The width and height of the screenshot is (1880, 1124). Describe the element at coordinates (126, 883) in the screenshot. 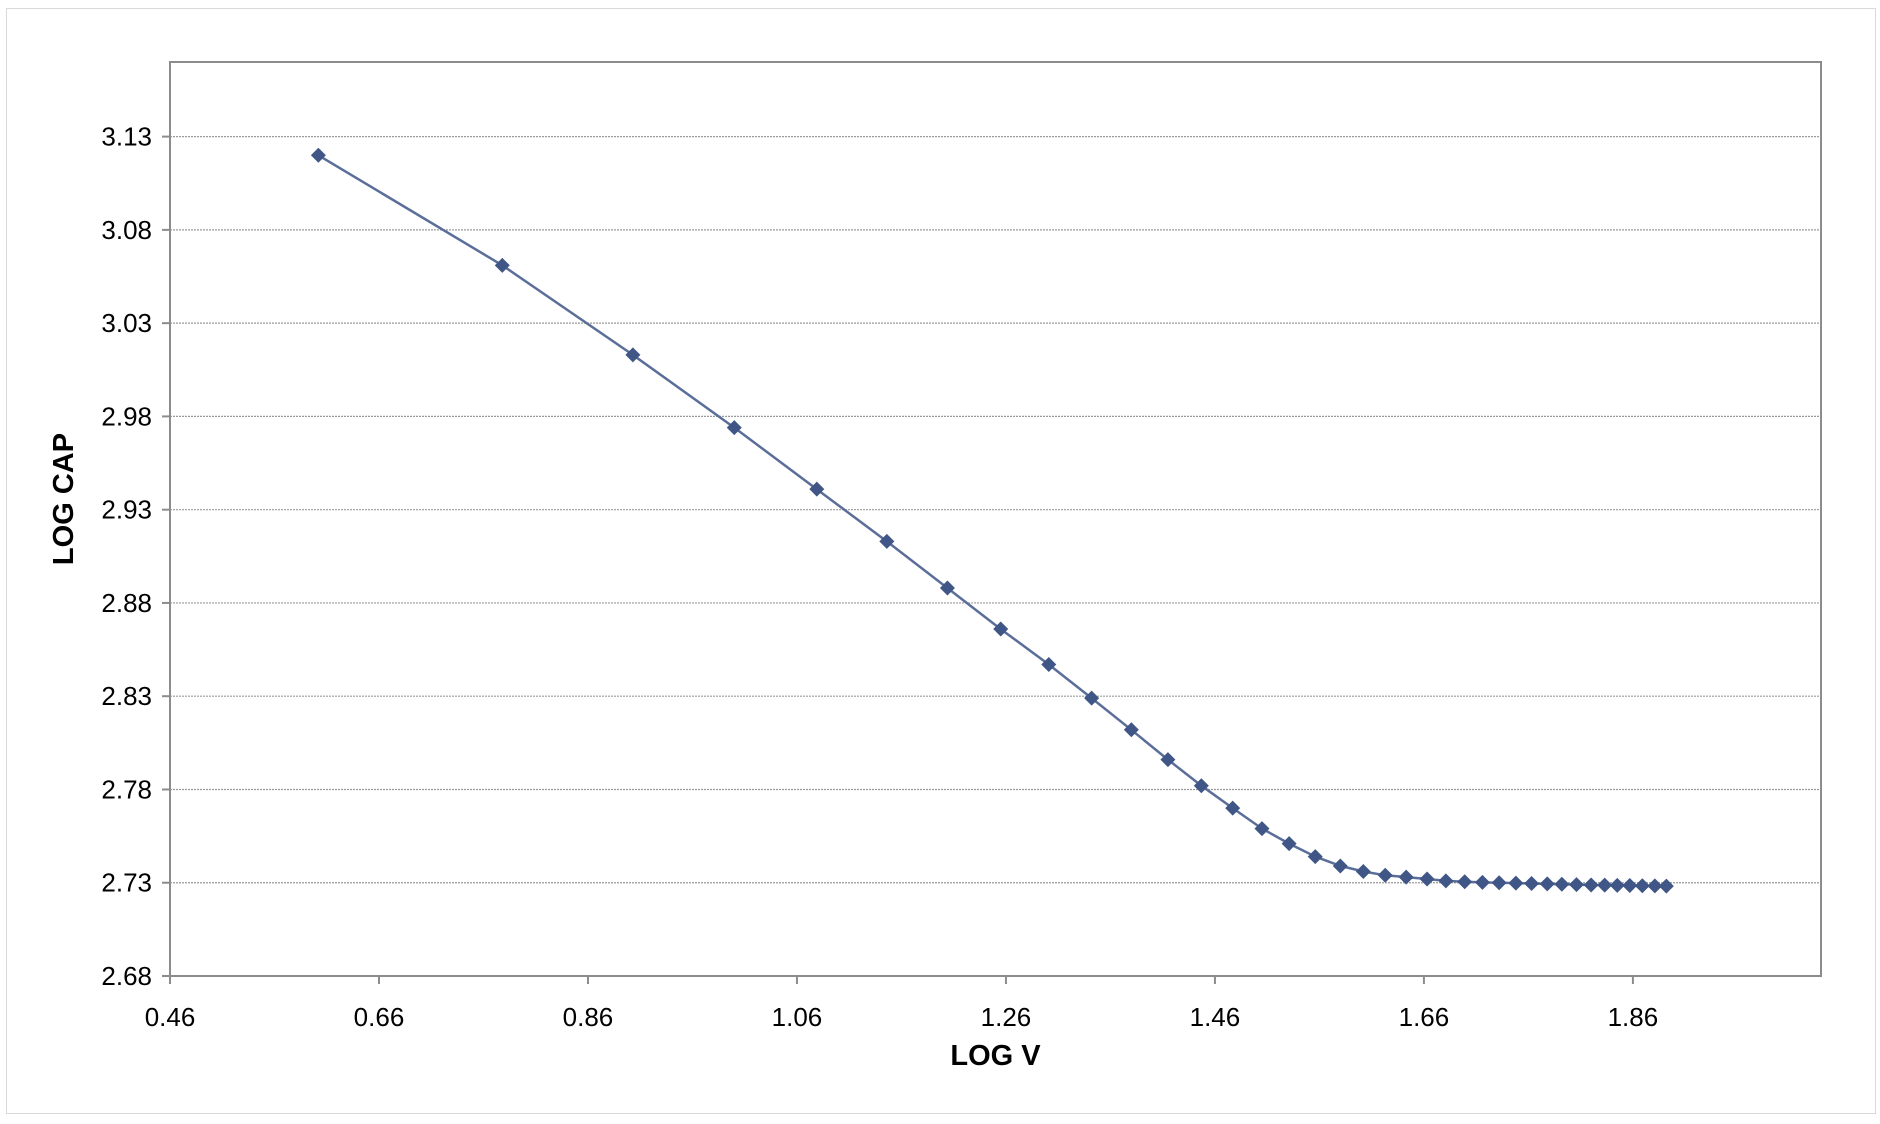

I see `y-tick-label: 2.73` at that location.